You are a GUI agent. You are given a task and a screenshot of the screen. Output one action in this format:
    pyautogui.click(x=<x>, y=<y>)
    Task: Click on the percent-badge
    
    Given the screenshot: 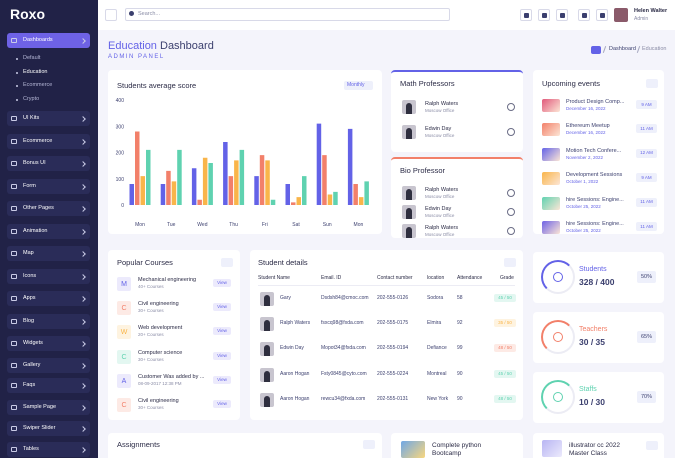 What is the action you would take?
    pyautogui.click(x=646, y=277)
    